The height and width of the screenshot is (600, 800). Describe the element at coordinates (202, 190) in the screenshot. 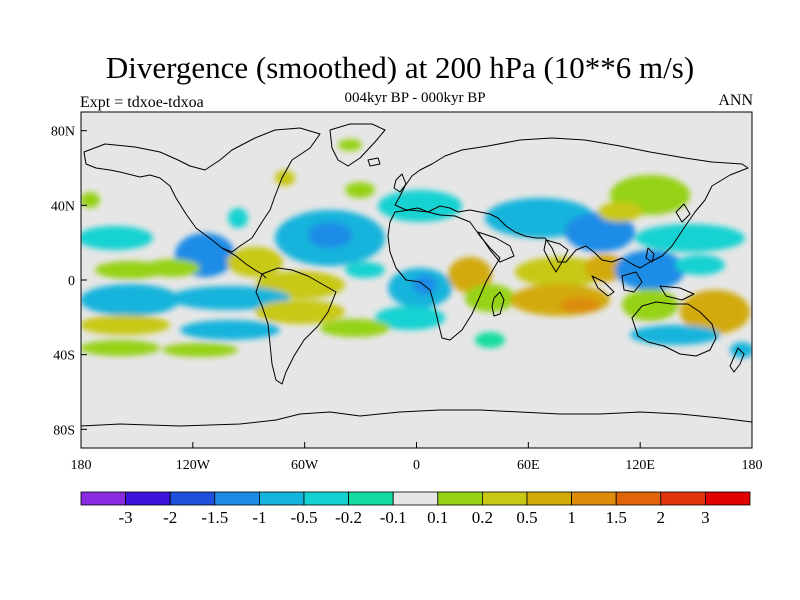

I see `coastline-north-america` at that location.